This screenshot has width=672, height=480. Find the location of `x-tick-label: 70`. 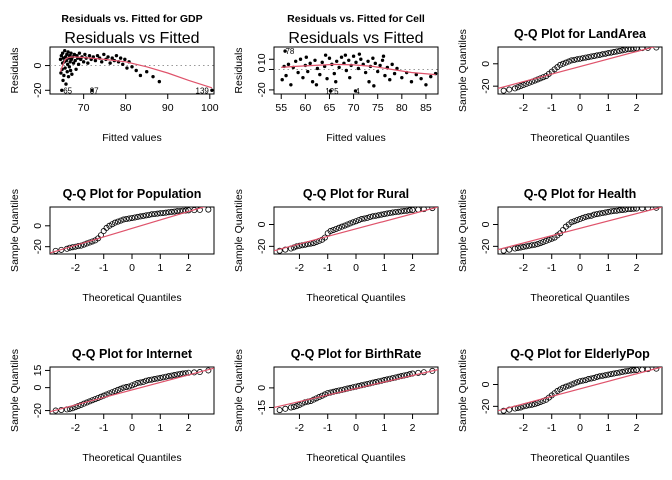

x-tick-label: 70 is located at coordinates (354, 108).